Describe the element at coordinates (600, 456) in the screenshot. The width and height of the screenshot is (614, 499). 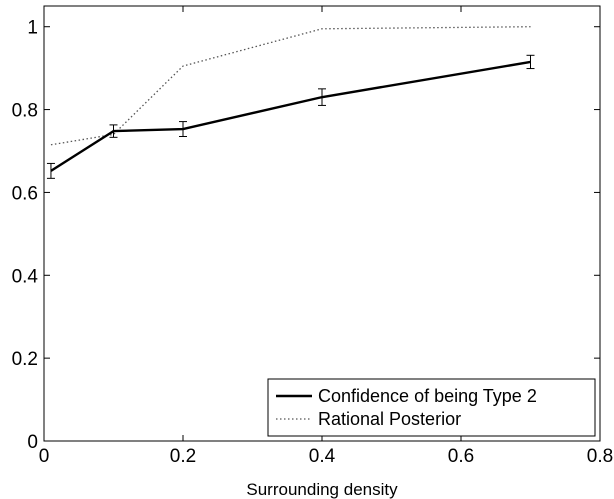
I see `x-tick-label: 0.8` at that location.